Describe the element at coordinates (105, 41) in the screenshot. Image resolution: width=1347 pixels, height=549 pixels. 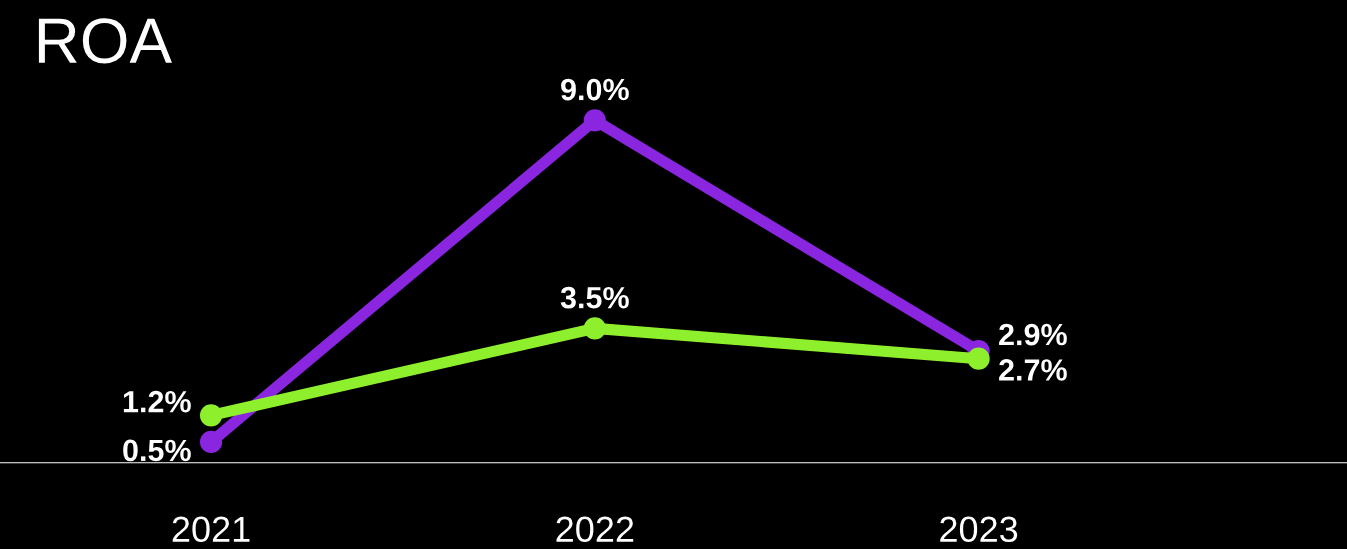
I see `chart-title: ROA` at that location.